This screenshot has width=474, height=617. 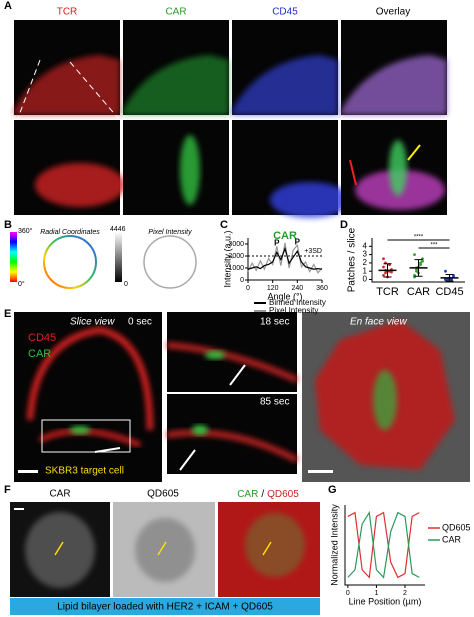 What do you see at coordinates (297, 302) in the screenshot?
I see `legend-label: Binned Intensity` at bounding box center [297, 302].